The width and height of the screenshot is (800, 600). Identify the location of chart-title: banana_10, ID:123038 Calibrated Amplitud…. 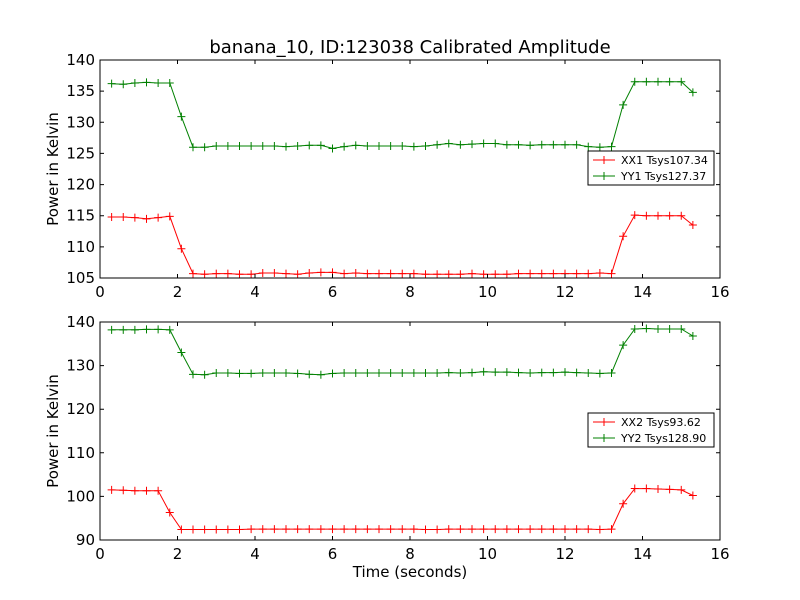
(409, 47).